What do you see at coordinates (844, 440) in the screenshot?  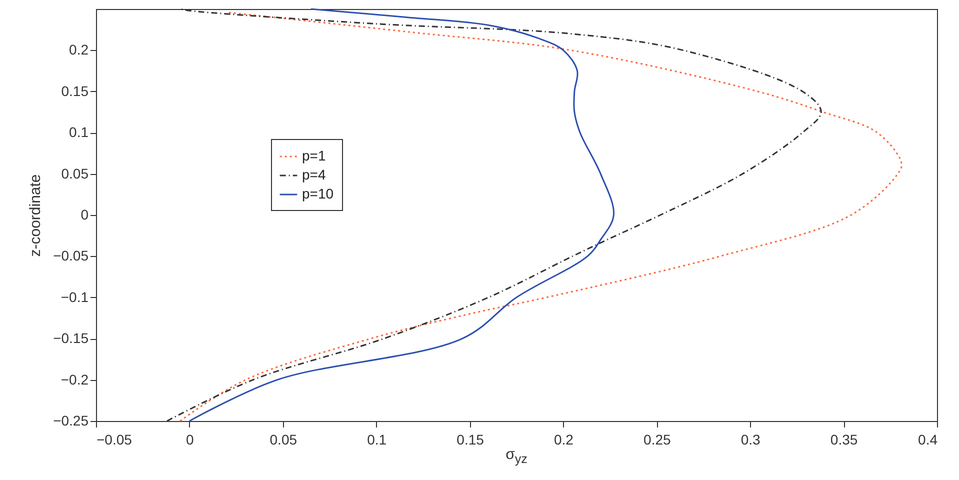 I see `x-tick-label: 0.35` at bounding box center [844, 440].